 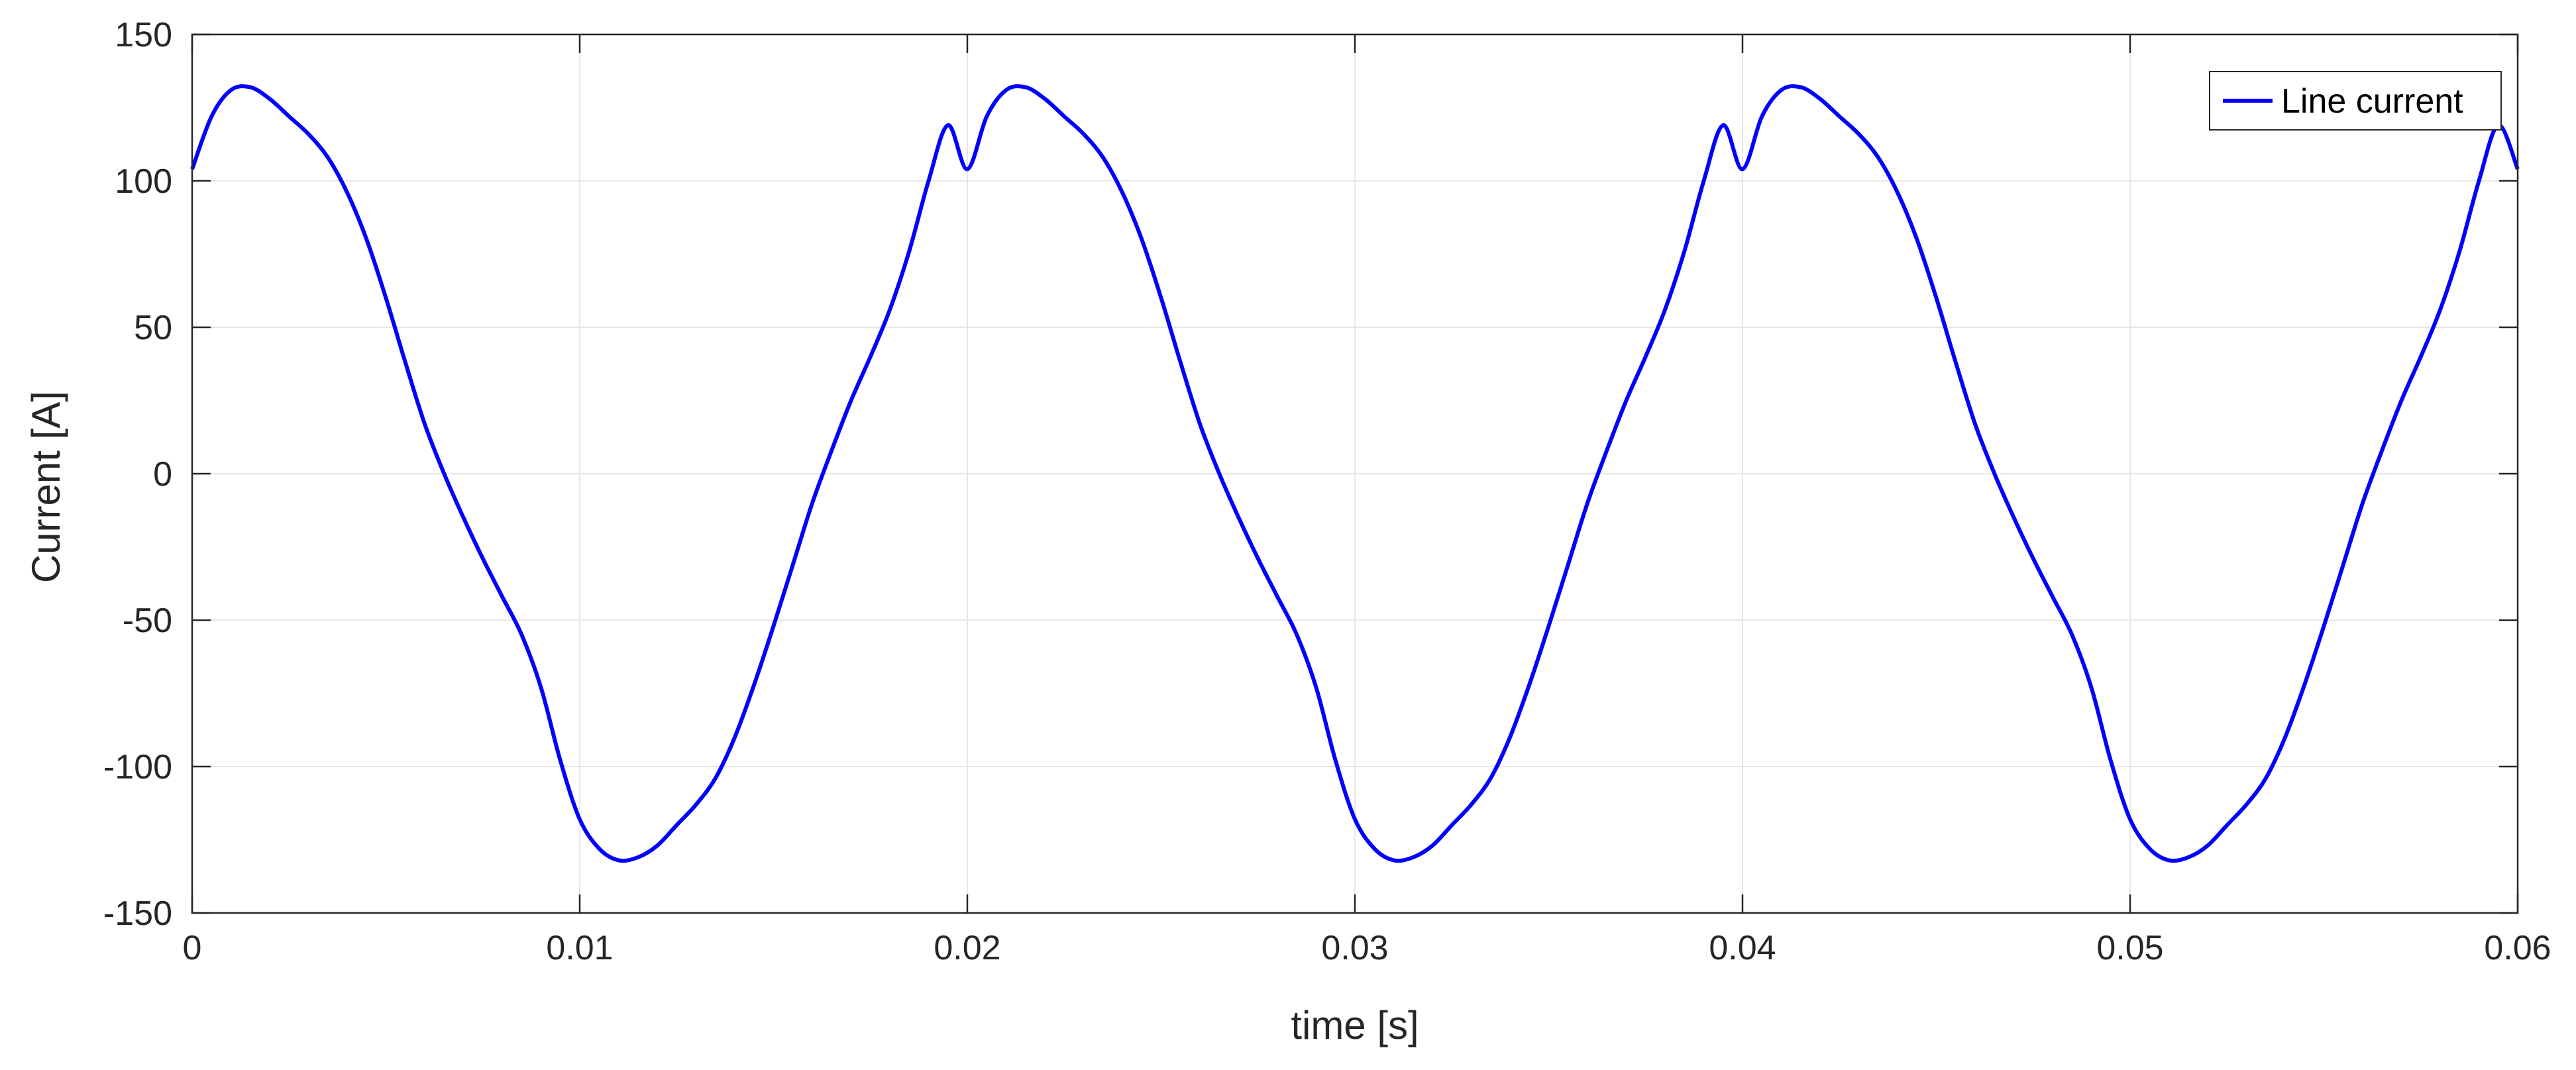 What do you see at coordinates (579, 948) in the screenshot?
I see `x-tick-label: 0.01` at bounding box center [579, 948].